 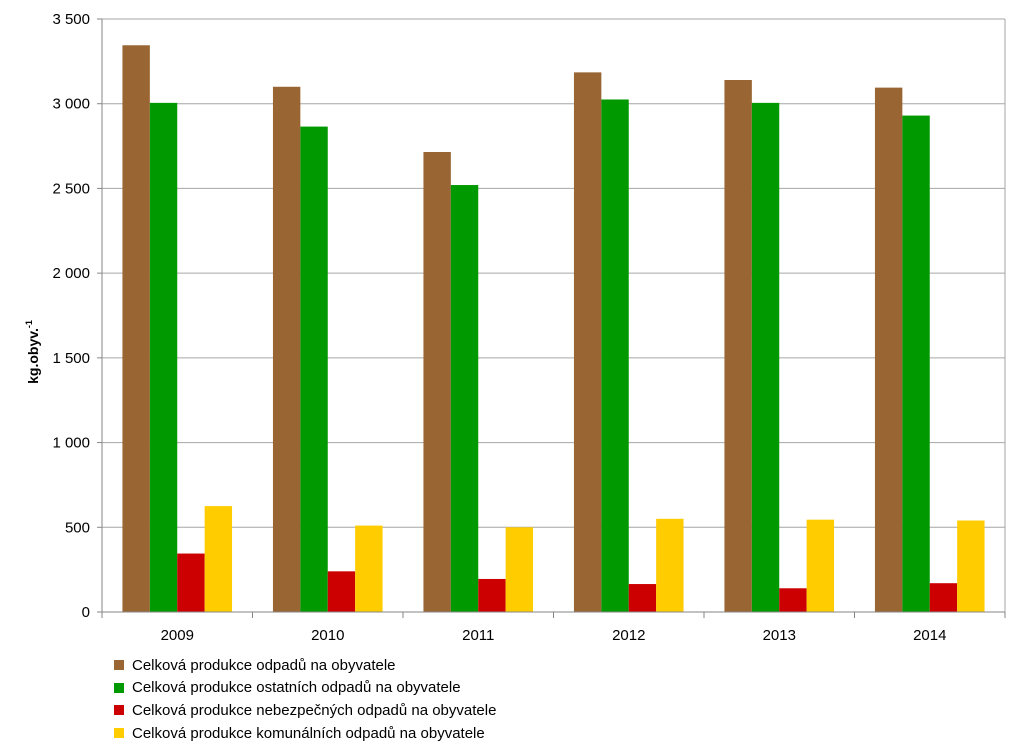 I want to click on y-tick-label: 2 000, so click(x=71, y=273).